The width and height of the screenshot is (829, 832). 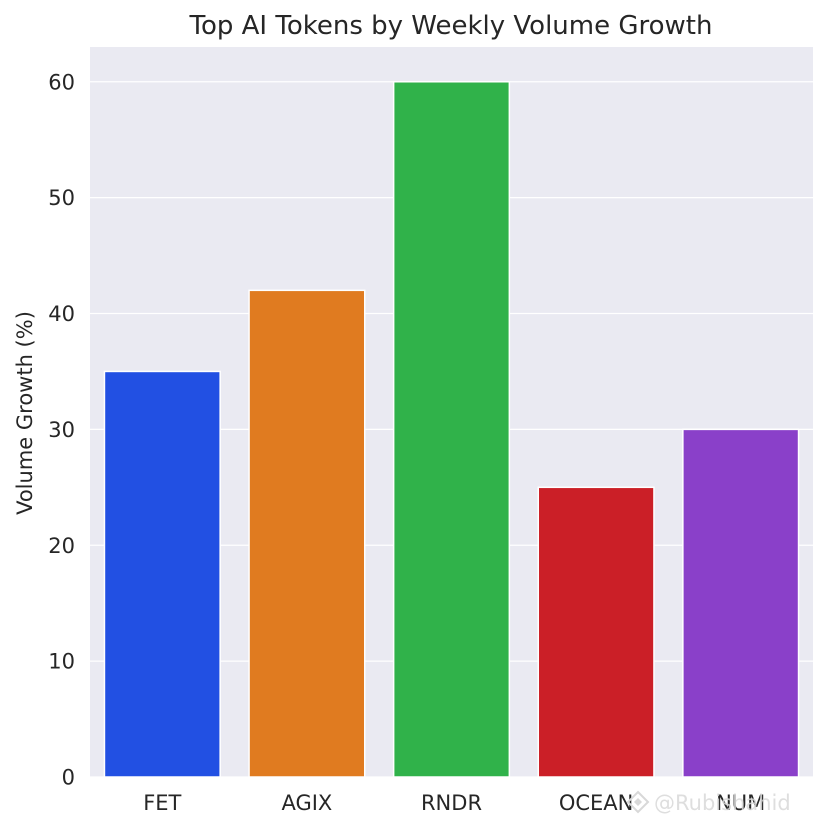 I want to click on y-tick-label: 50, so click(x=61, y=198).